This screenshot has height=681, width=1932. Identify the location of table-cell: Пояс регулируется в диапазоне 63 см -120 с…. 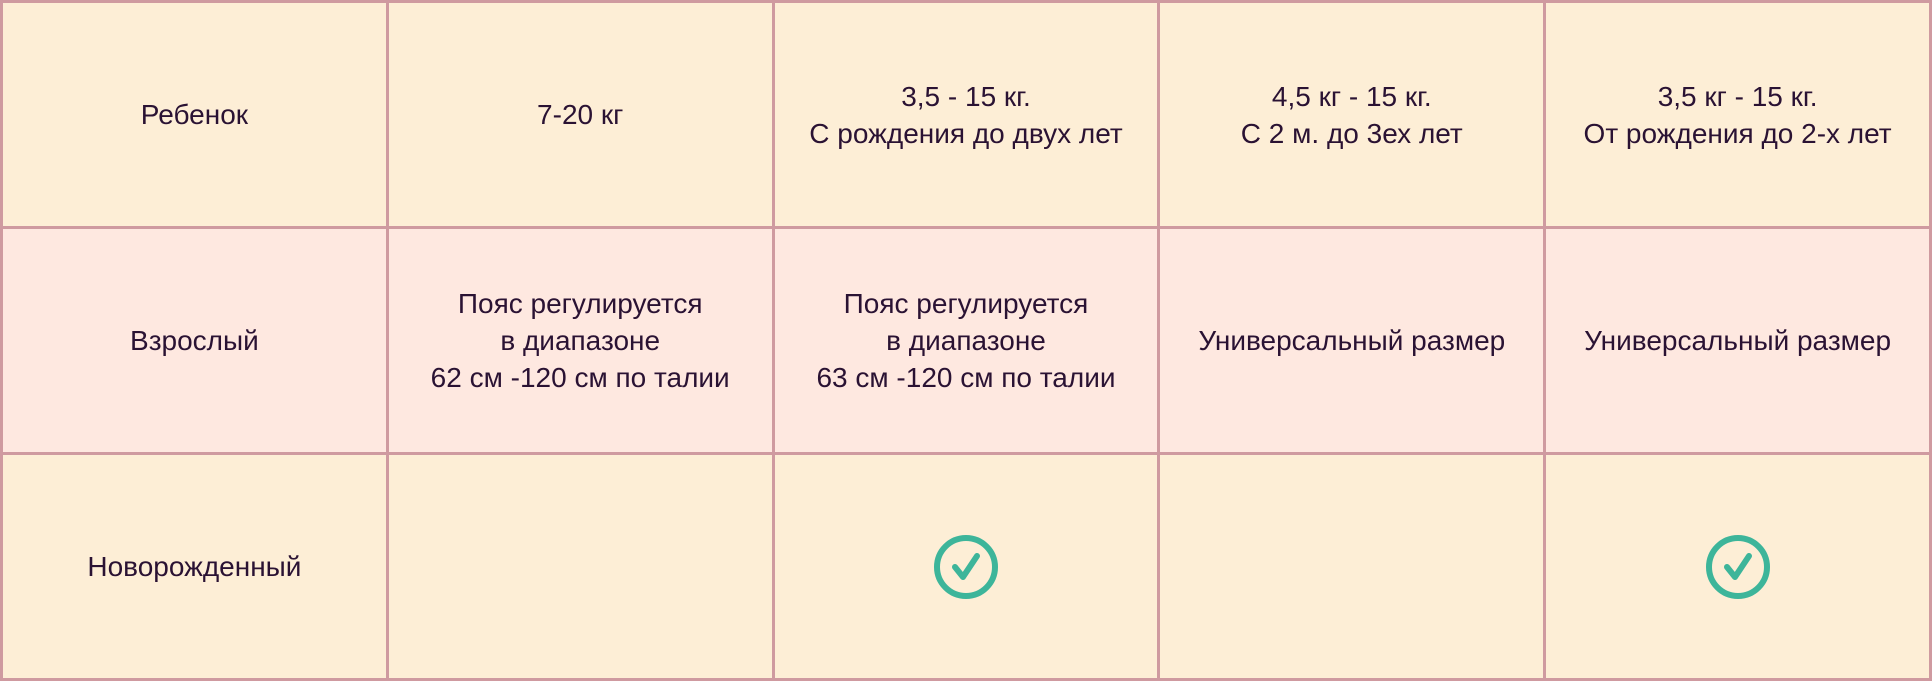
(966, 340).